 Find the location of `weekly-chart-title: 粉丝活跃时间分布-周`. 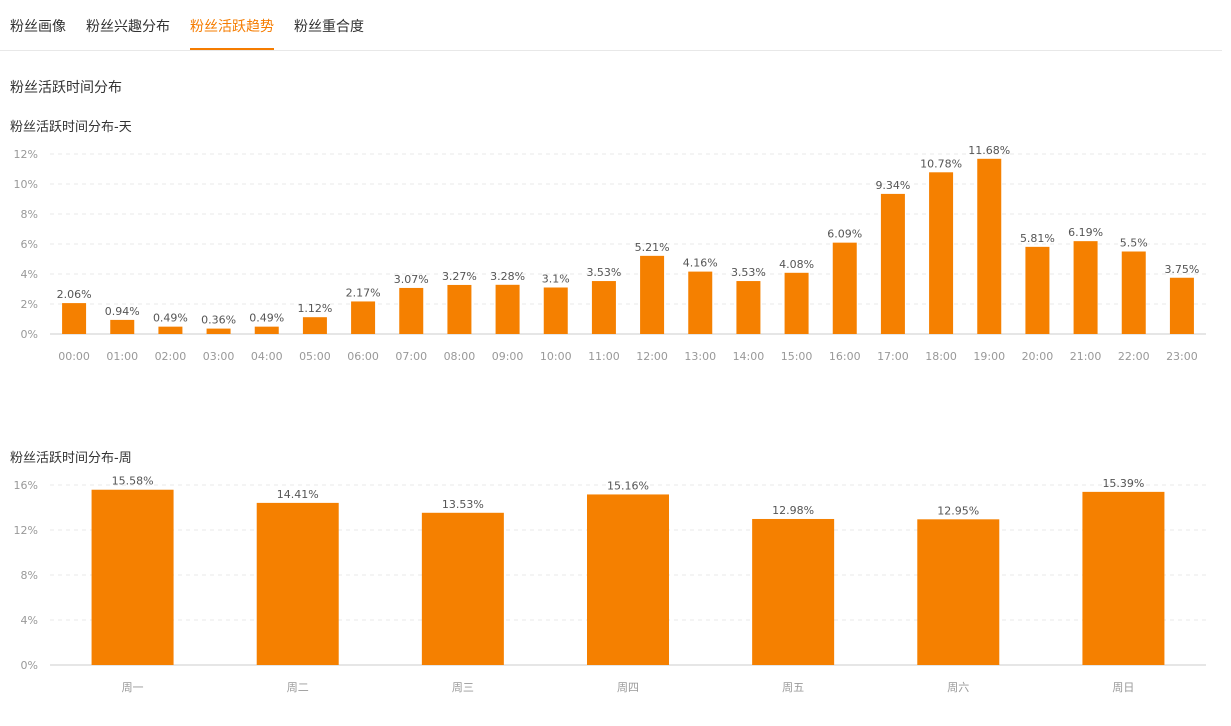

weekly-chart-title: 粉丝活跃时间分布-周 is located at coordinates (71, 458).